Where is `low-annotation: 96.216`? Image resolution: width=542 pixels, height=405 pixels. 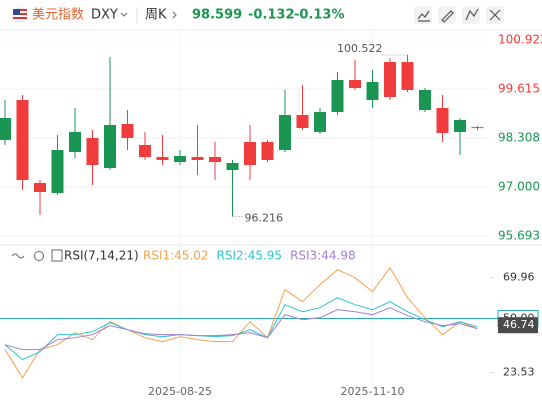 low-annotation: 96.216 is located at coordinates (264, 217).